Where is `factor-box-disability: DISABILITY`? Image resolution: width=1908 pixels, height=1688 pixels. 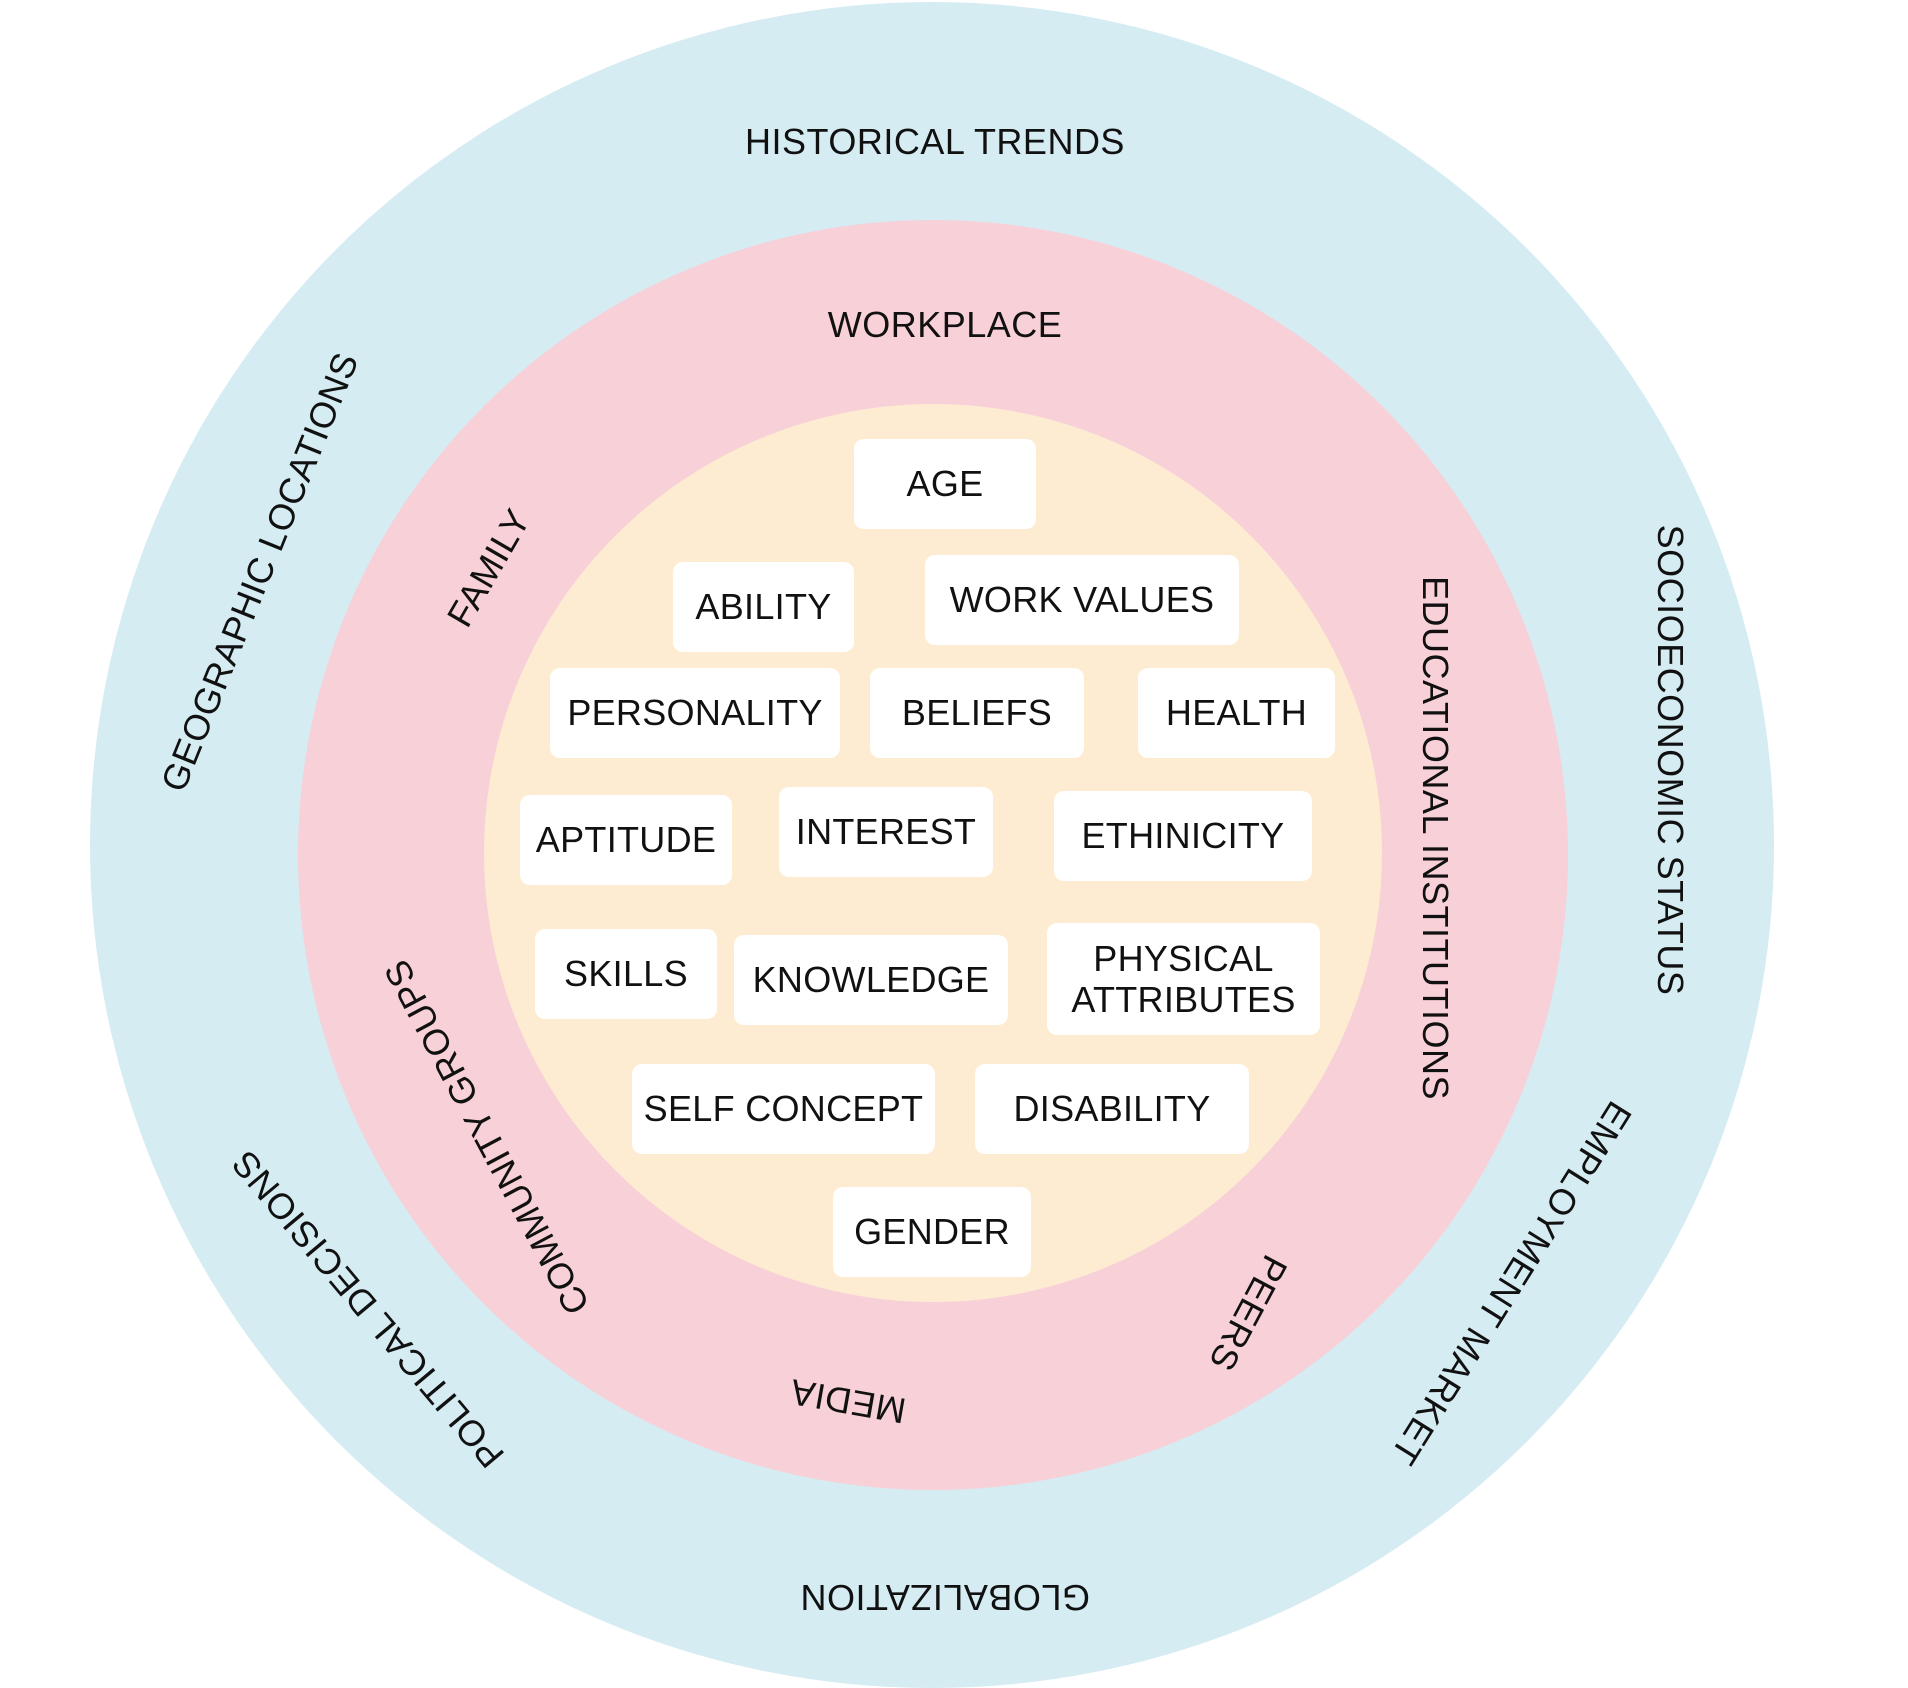 factor-box-disability: DISABILITY is located at coordinates (1112, 1109).